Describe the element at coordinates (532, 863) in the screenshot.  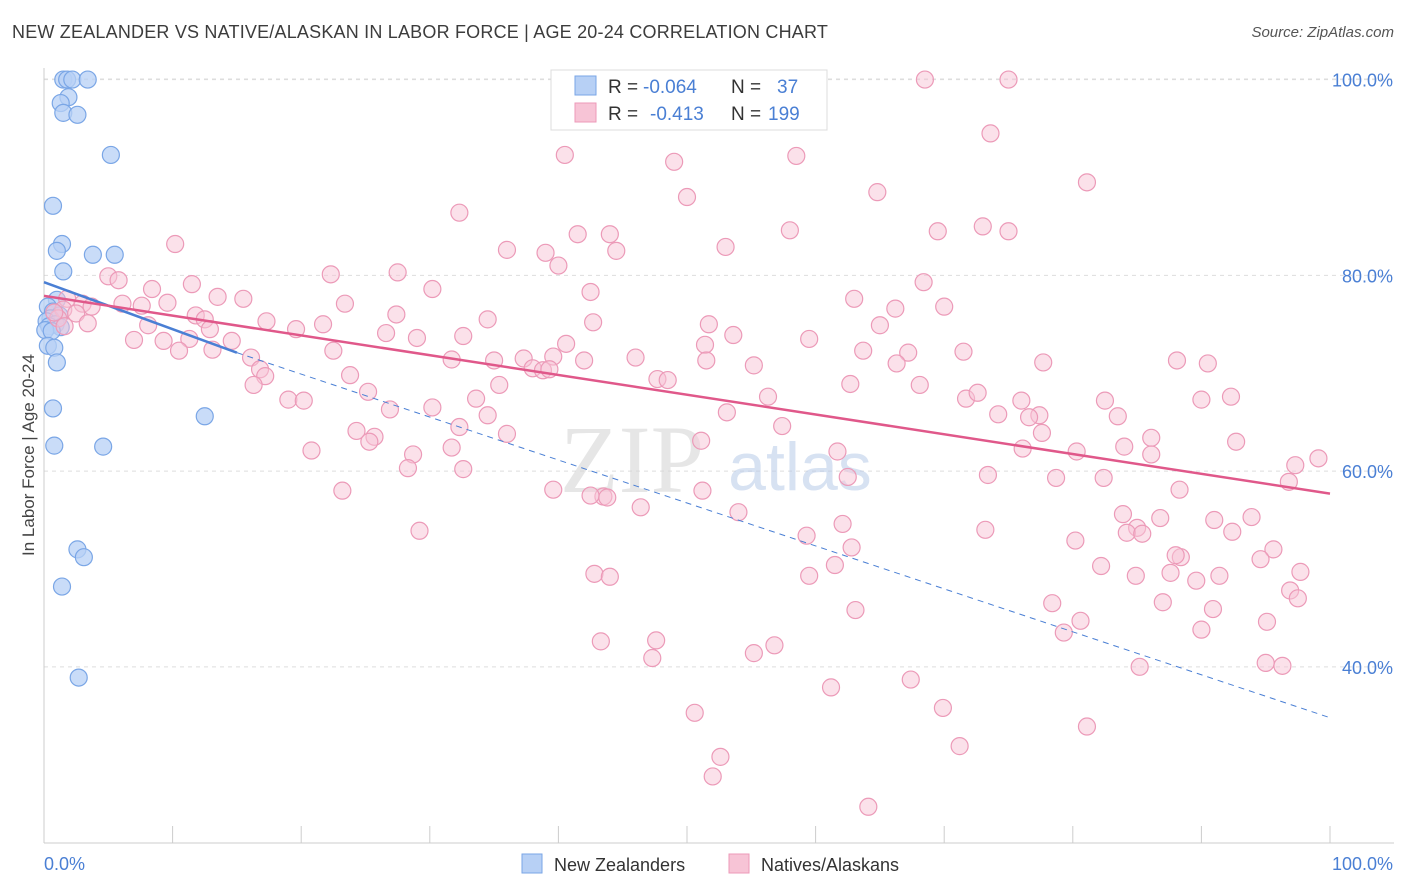
I see `legend-swatch-new-zealanders` at that location.